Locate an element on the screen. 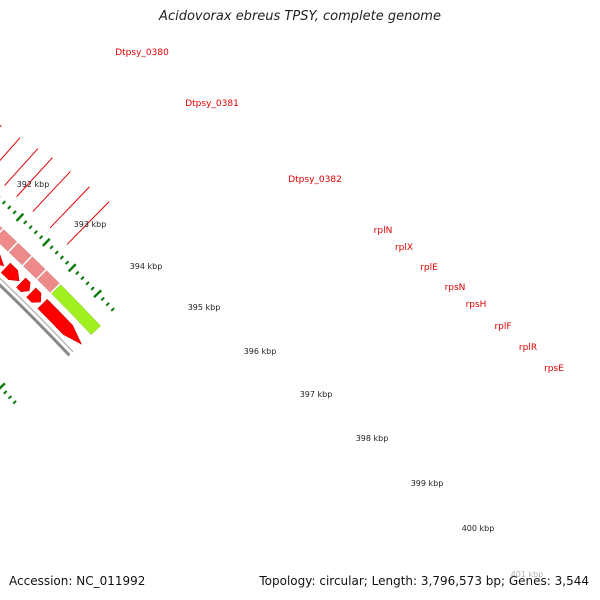 The height and width of the screenshot is (600, 600). map-title: Acidovorax ebreus TPSY, complete genome is located at coordinates (300, 16).